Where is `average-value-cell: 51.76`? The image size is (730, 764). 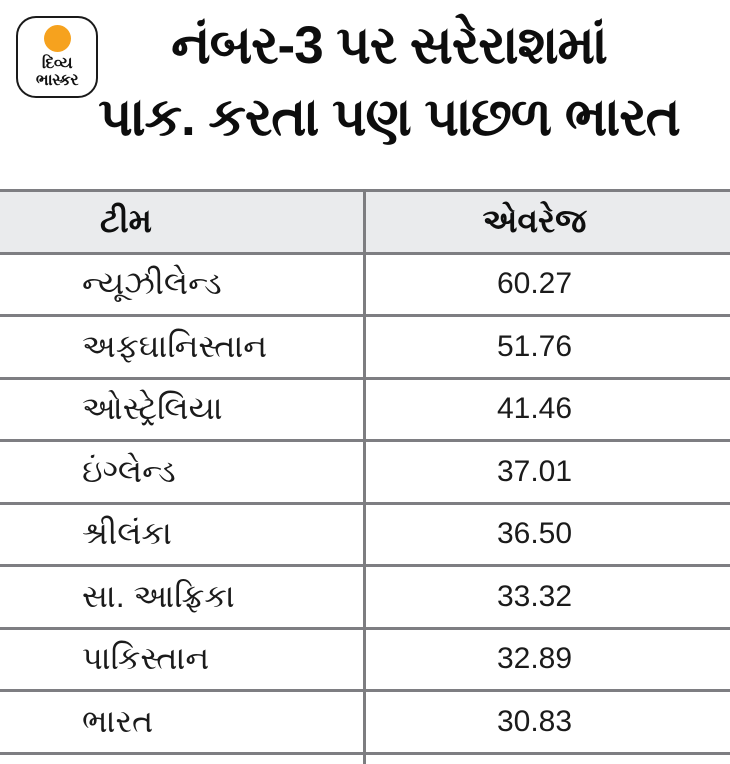 average-value-cell: 51.76 is located at coordinates (534, 346).